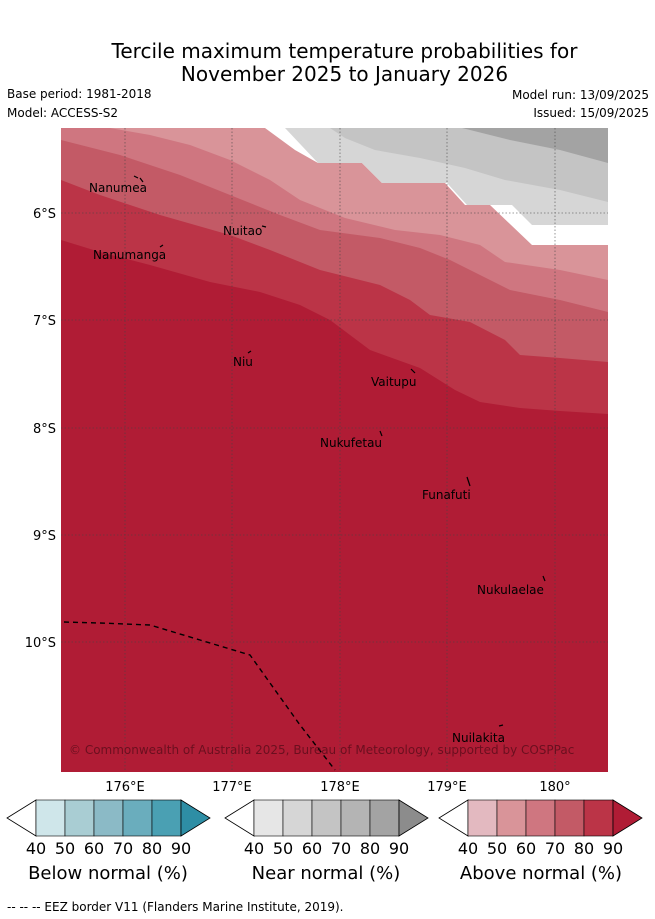  I want to click on title-line-2: November 2025 to January 2026, so click(344, 74).